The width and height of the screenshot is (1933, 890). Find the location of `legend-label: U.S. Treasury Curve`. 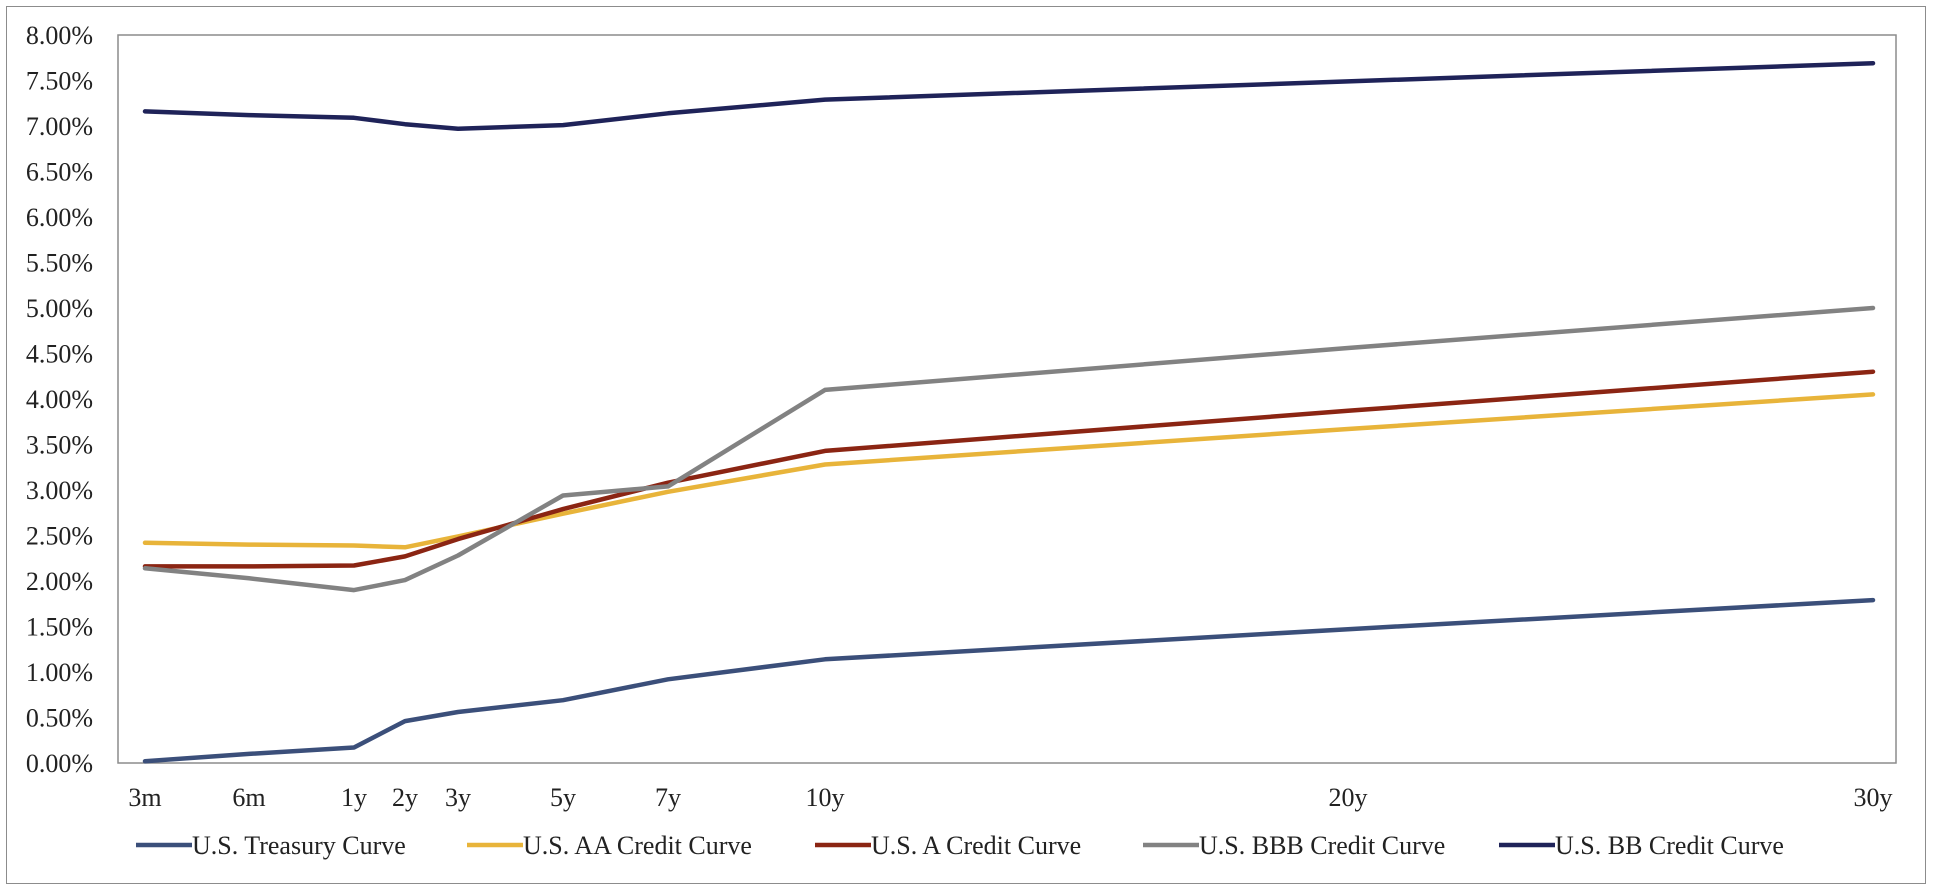

legend-label: U.S. Treasury Curve is located at coordinates (299, 845).